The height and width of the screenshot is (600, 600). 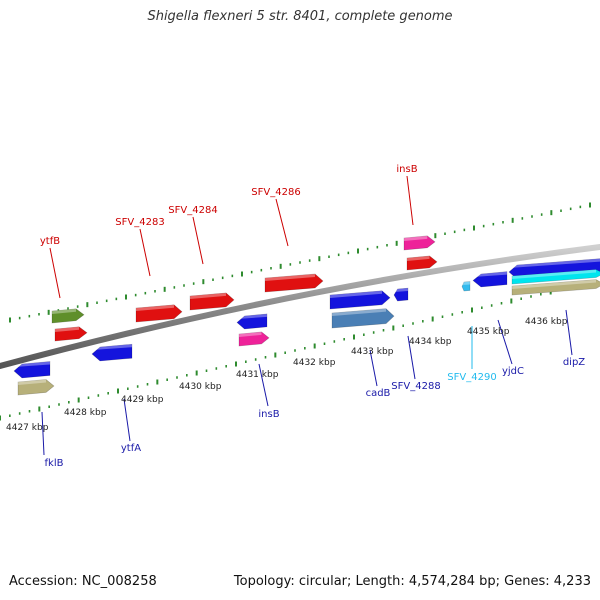 What do you see at coordinates (422, 263) in the screenshot?
I see `feature-insB-forward` at bounding box center [422, 263].